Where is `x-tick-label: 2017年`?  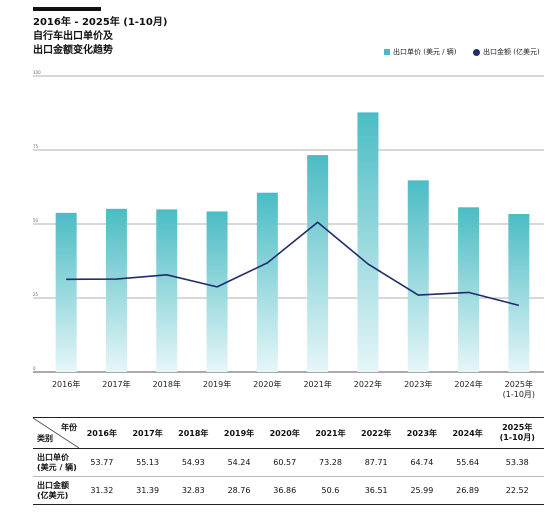 x-tick-label: 2017年 is located at coordinates (116, 384).